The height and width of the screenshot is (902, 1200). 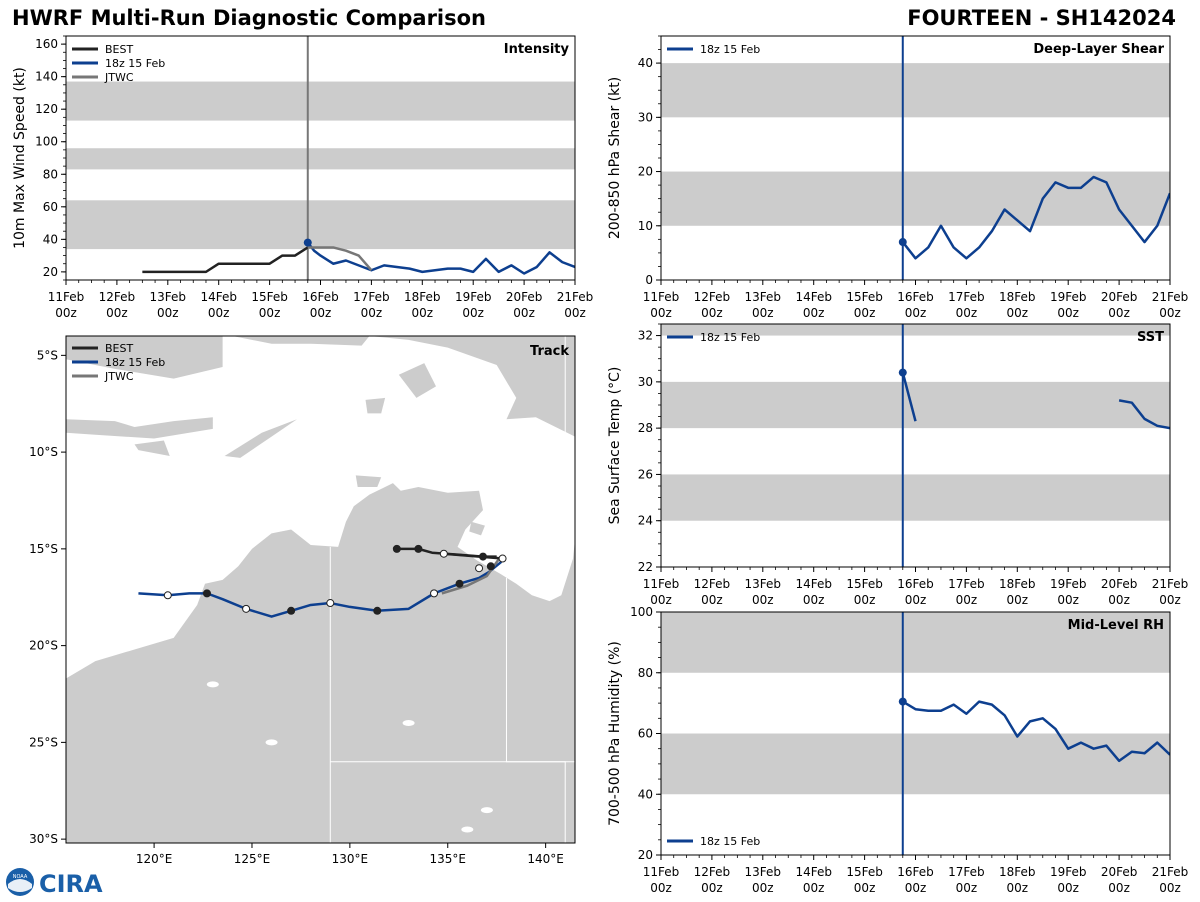 I want to click on intensity-xtick-label-date: 12Feb, so click(x=117, y=297).